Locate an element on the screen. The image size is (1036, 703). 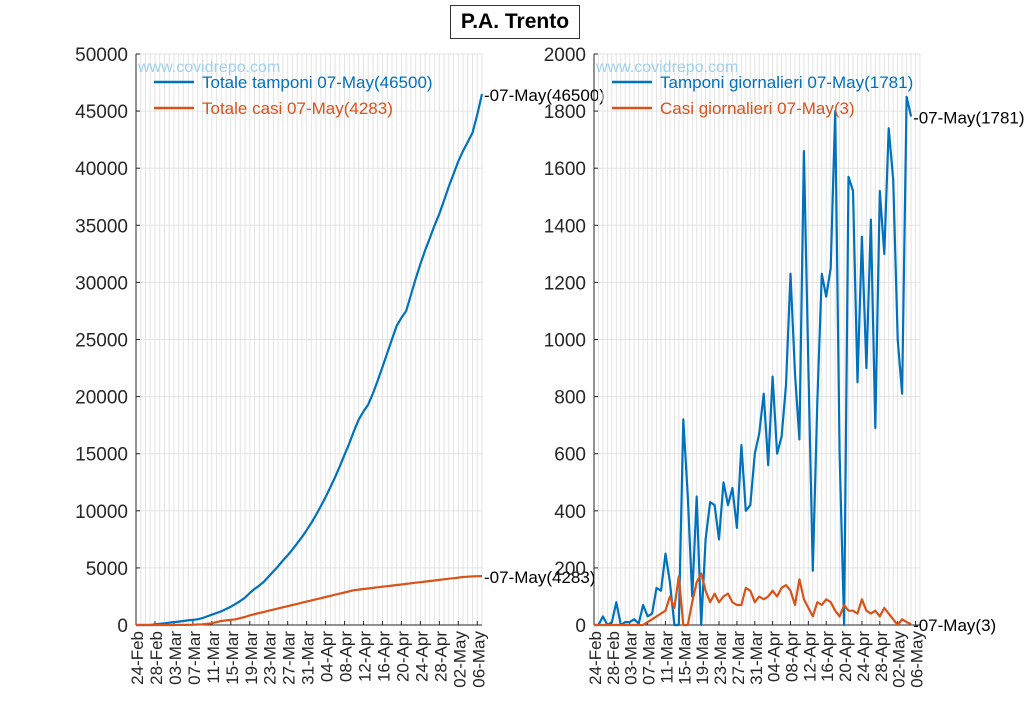
y-tick-label: 200 is located at coordinates (570, 569).